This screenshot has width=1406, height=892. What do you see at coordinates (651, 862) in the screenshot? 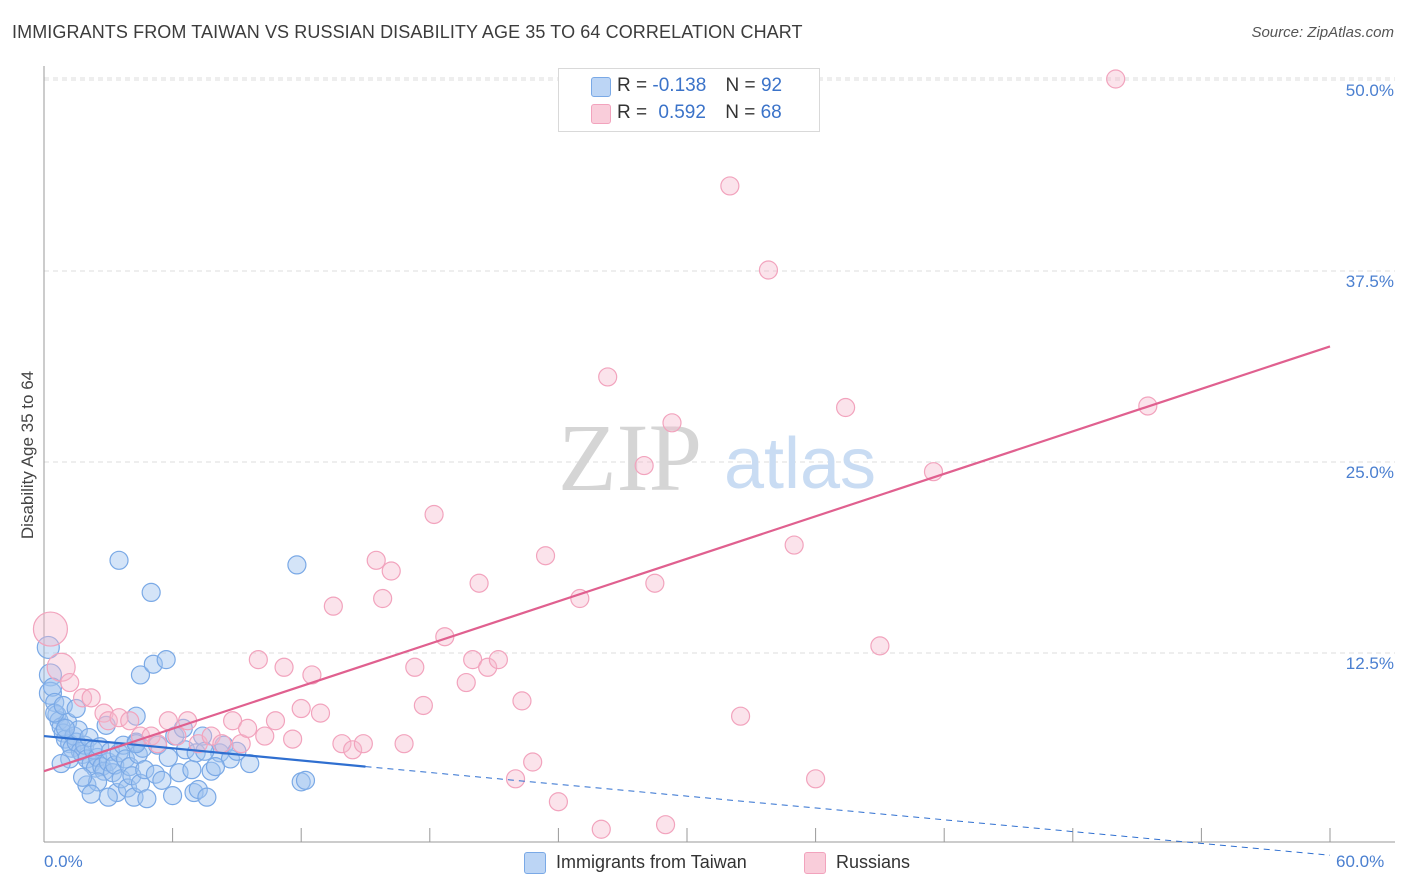
I see `bottom-legend-taiwan-label: Immigrants from Taiwan` at bounding box center [651, 862].